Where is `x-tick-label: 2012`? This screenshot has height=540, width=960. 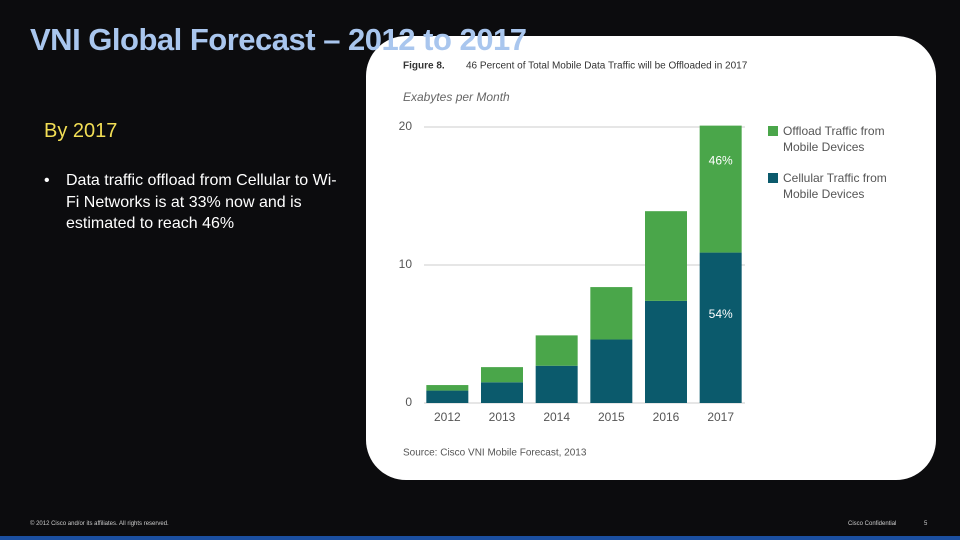
x-tick-label: 2012 is located at coordinates (447, 417).